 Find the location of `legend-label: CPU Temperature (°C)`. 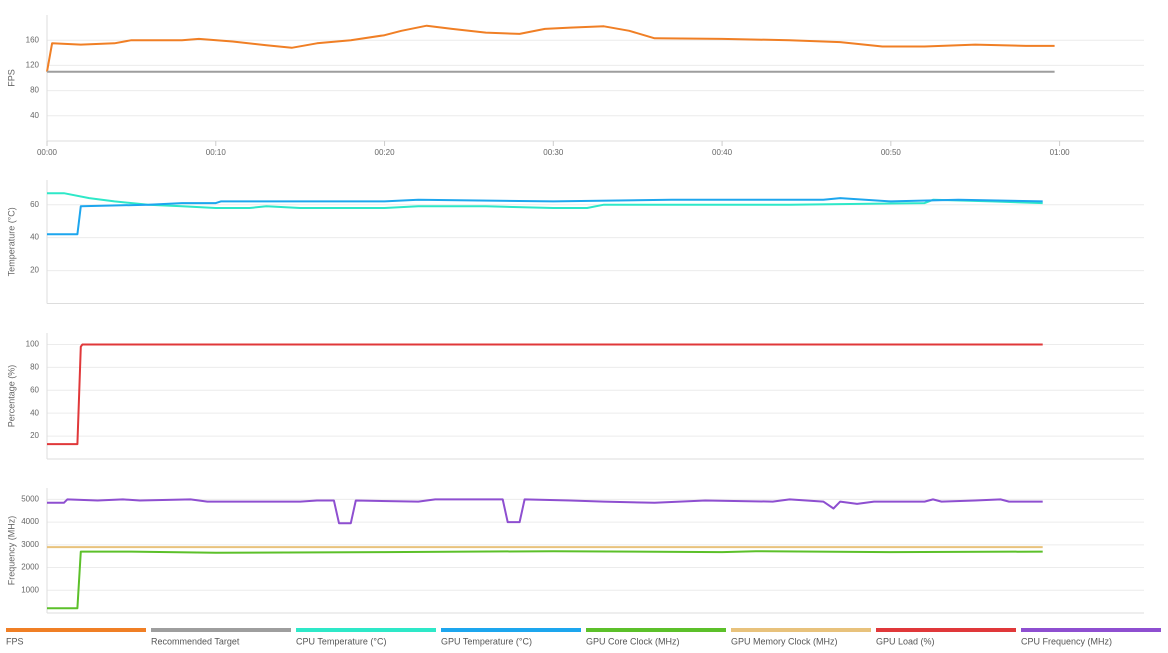

legend-label: CPU Temperature (°C) is located at coordinates (341, 641).